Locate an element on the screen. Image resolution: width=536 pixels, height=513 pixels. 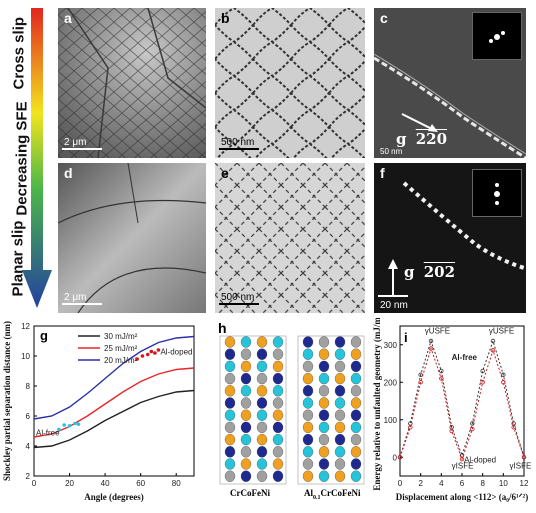
x-tick-label: 20 is located at coordinates (69, 483).